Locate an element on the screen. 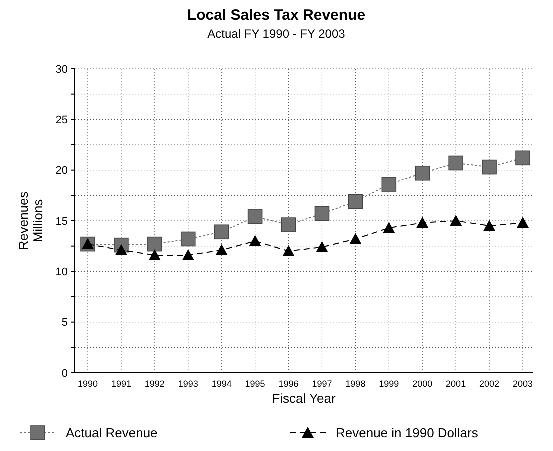  x-tick-label: 1991 is located at coordinates (121, 384).